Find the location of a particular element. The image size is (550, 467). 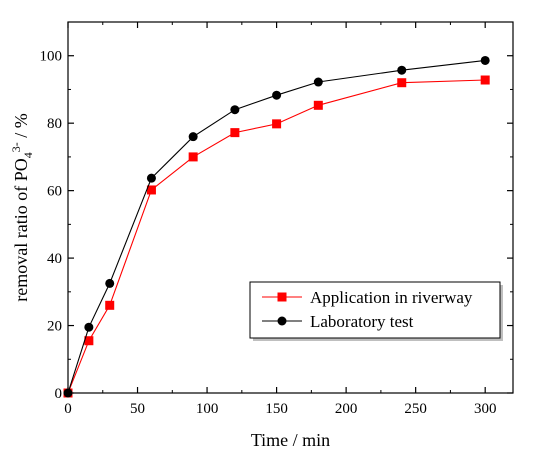

legend-box is located at coordinates (375, 310).